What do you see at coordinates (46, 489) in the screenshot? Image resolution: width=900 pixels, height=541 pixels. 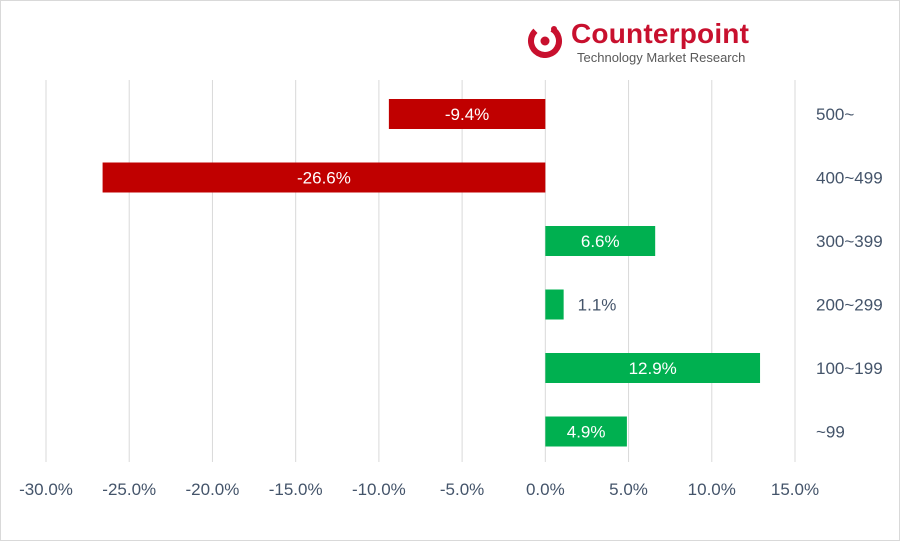 I see `x-tick-label: -30.0%` at bounding box center [46, 489].